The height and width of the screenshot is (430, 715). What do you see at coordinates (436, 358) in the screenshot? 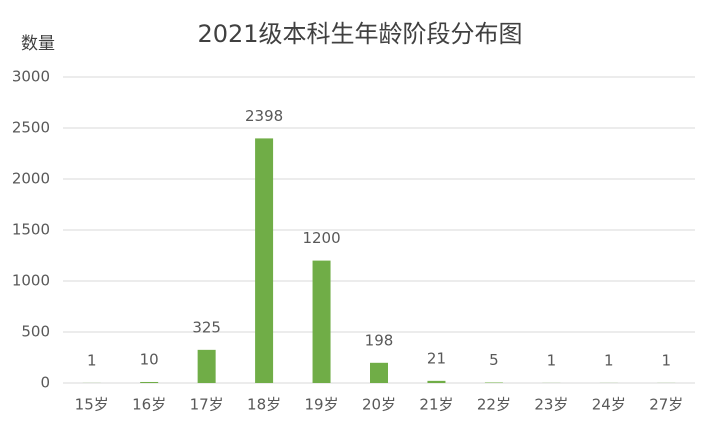
I see `data-label: 21` at bounding box center [436, 358].